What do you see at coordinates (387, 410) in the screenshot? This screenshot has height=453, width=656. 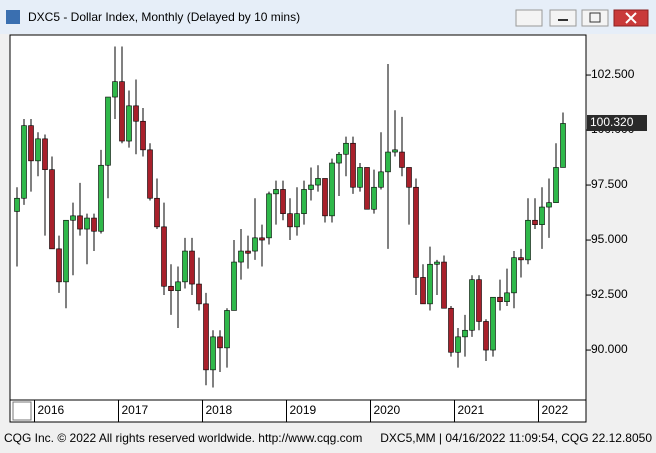 I see `x-tick-label: 2020` at bounding box center [387, 410].